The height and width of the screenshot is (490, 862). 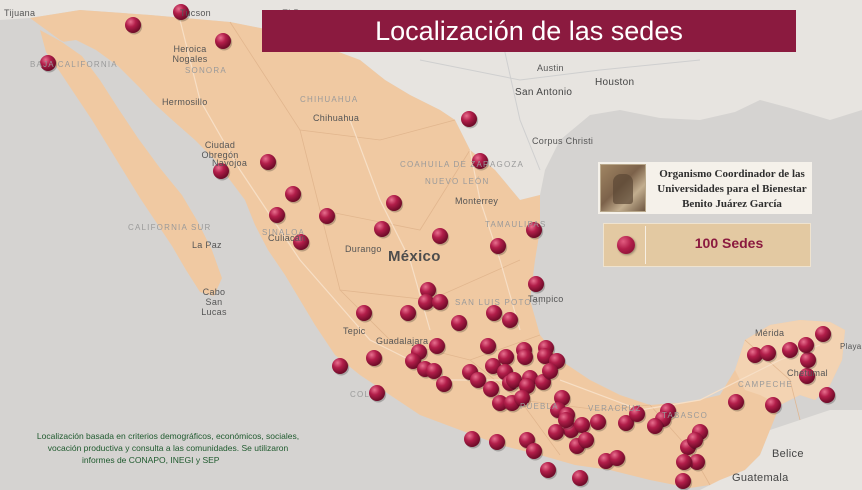 I want to click on label-san-luis-potosi: SAN LUIS POTOSÍ, so click(x=498, y=302).